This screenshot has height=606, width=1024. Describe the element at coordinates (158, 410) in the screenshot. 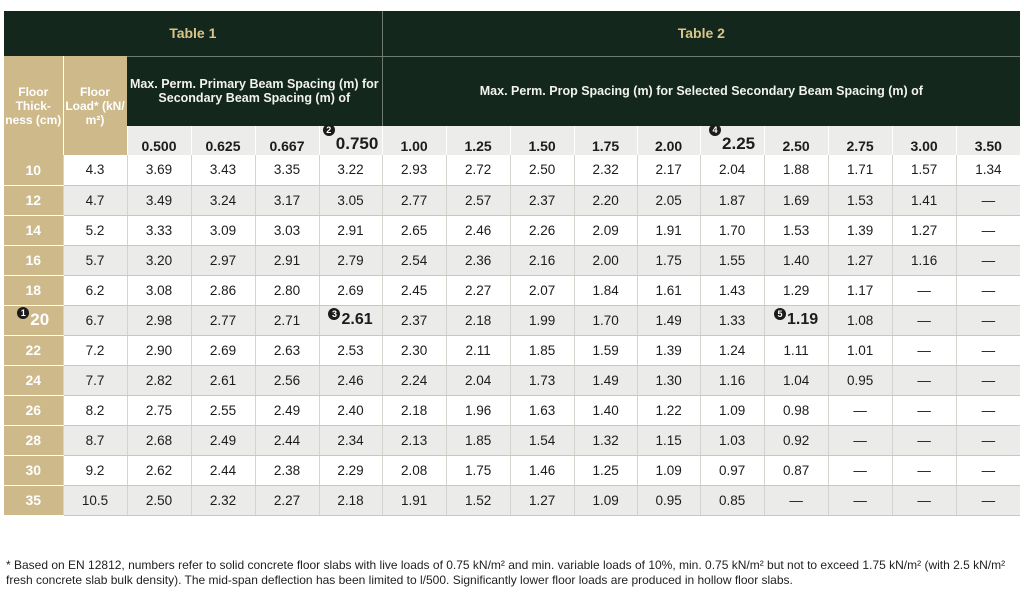

I see `table-cell: 2.75` at that location.